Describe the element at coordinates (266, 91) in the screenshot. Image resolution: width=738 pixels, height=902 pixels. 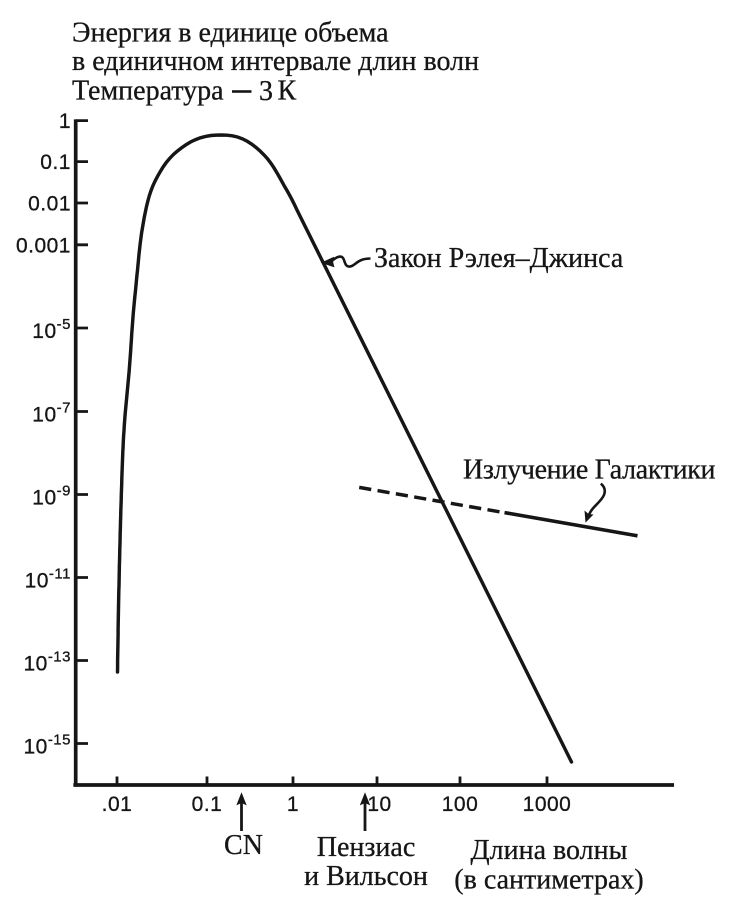
I see `svg-text: 3` at that location.